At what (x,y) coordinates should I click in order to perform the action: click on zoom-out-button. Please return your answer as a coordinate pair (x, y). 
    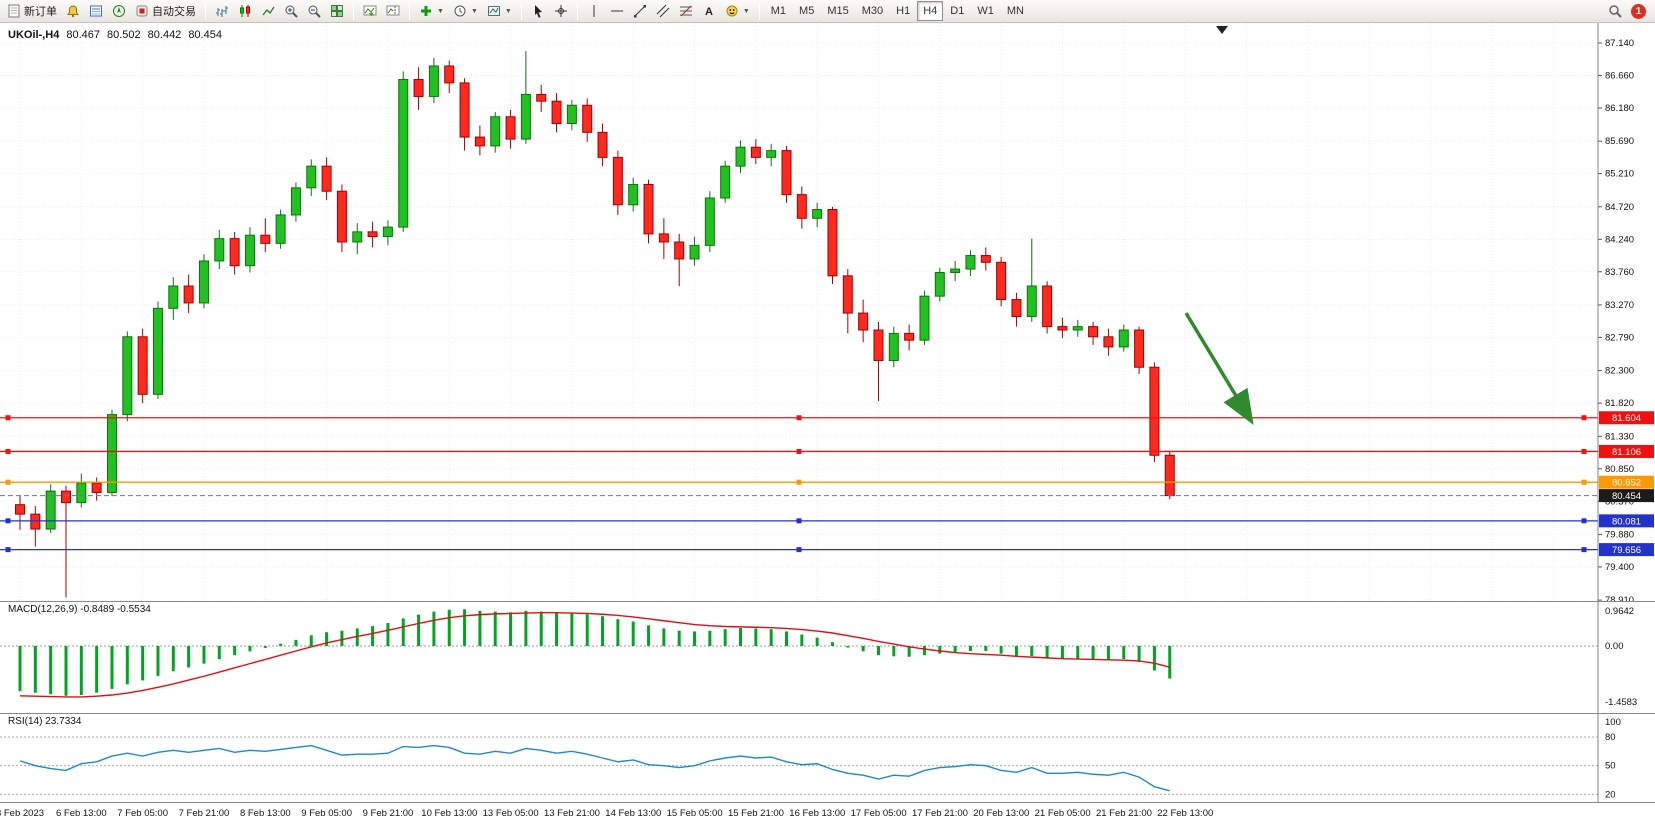
    Looking at the image, I should click on (314, 11).